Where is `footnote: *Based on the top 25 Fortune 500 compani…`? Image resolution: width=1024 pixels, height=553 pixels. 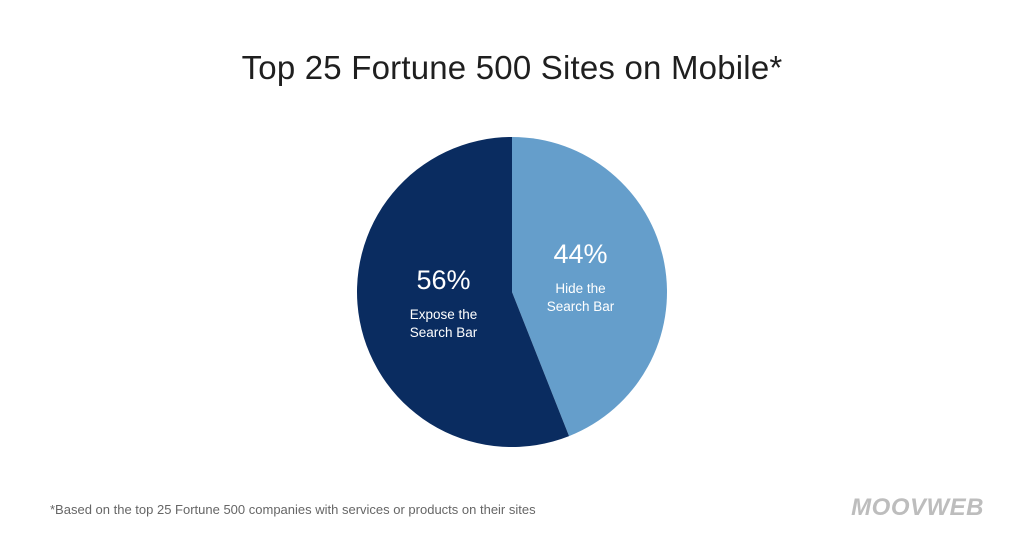 footnote: *Based on the top 25 Fortune 500 compani… is located at coordinates (293, 509).